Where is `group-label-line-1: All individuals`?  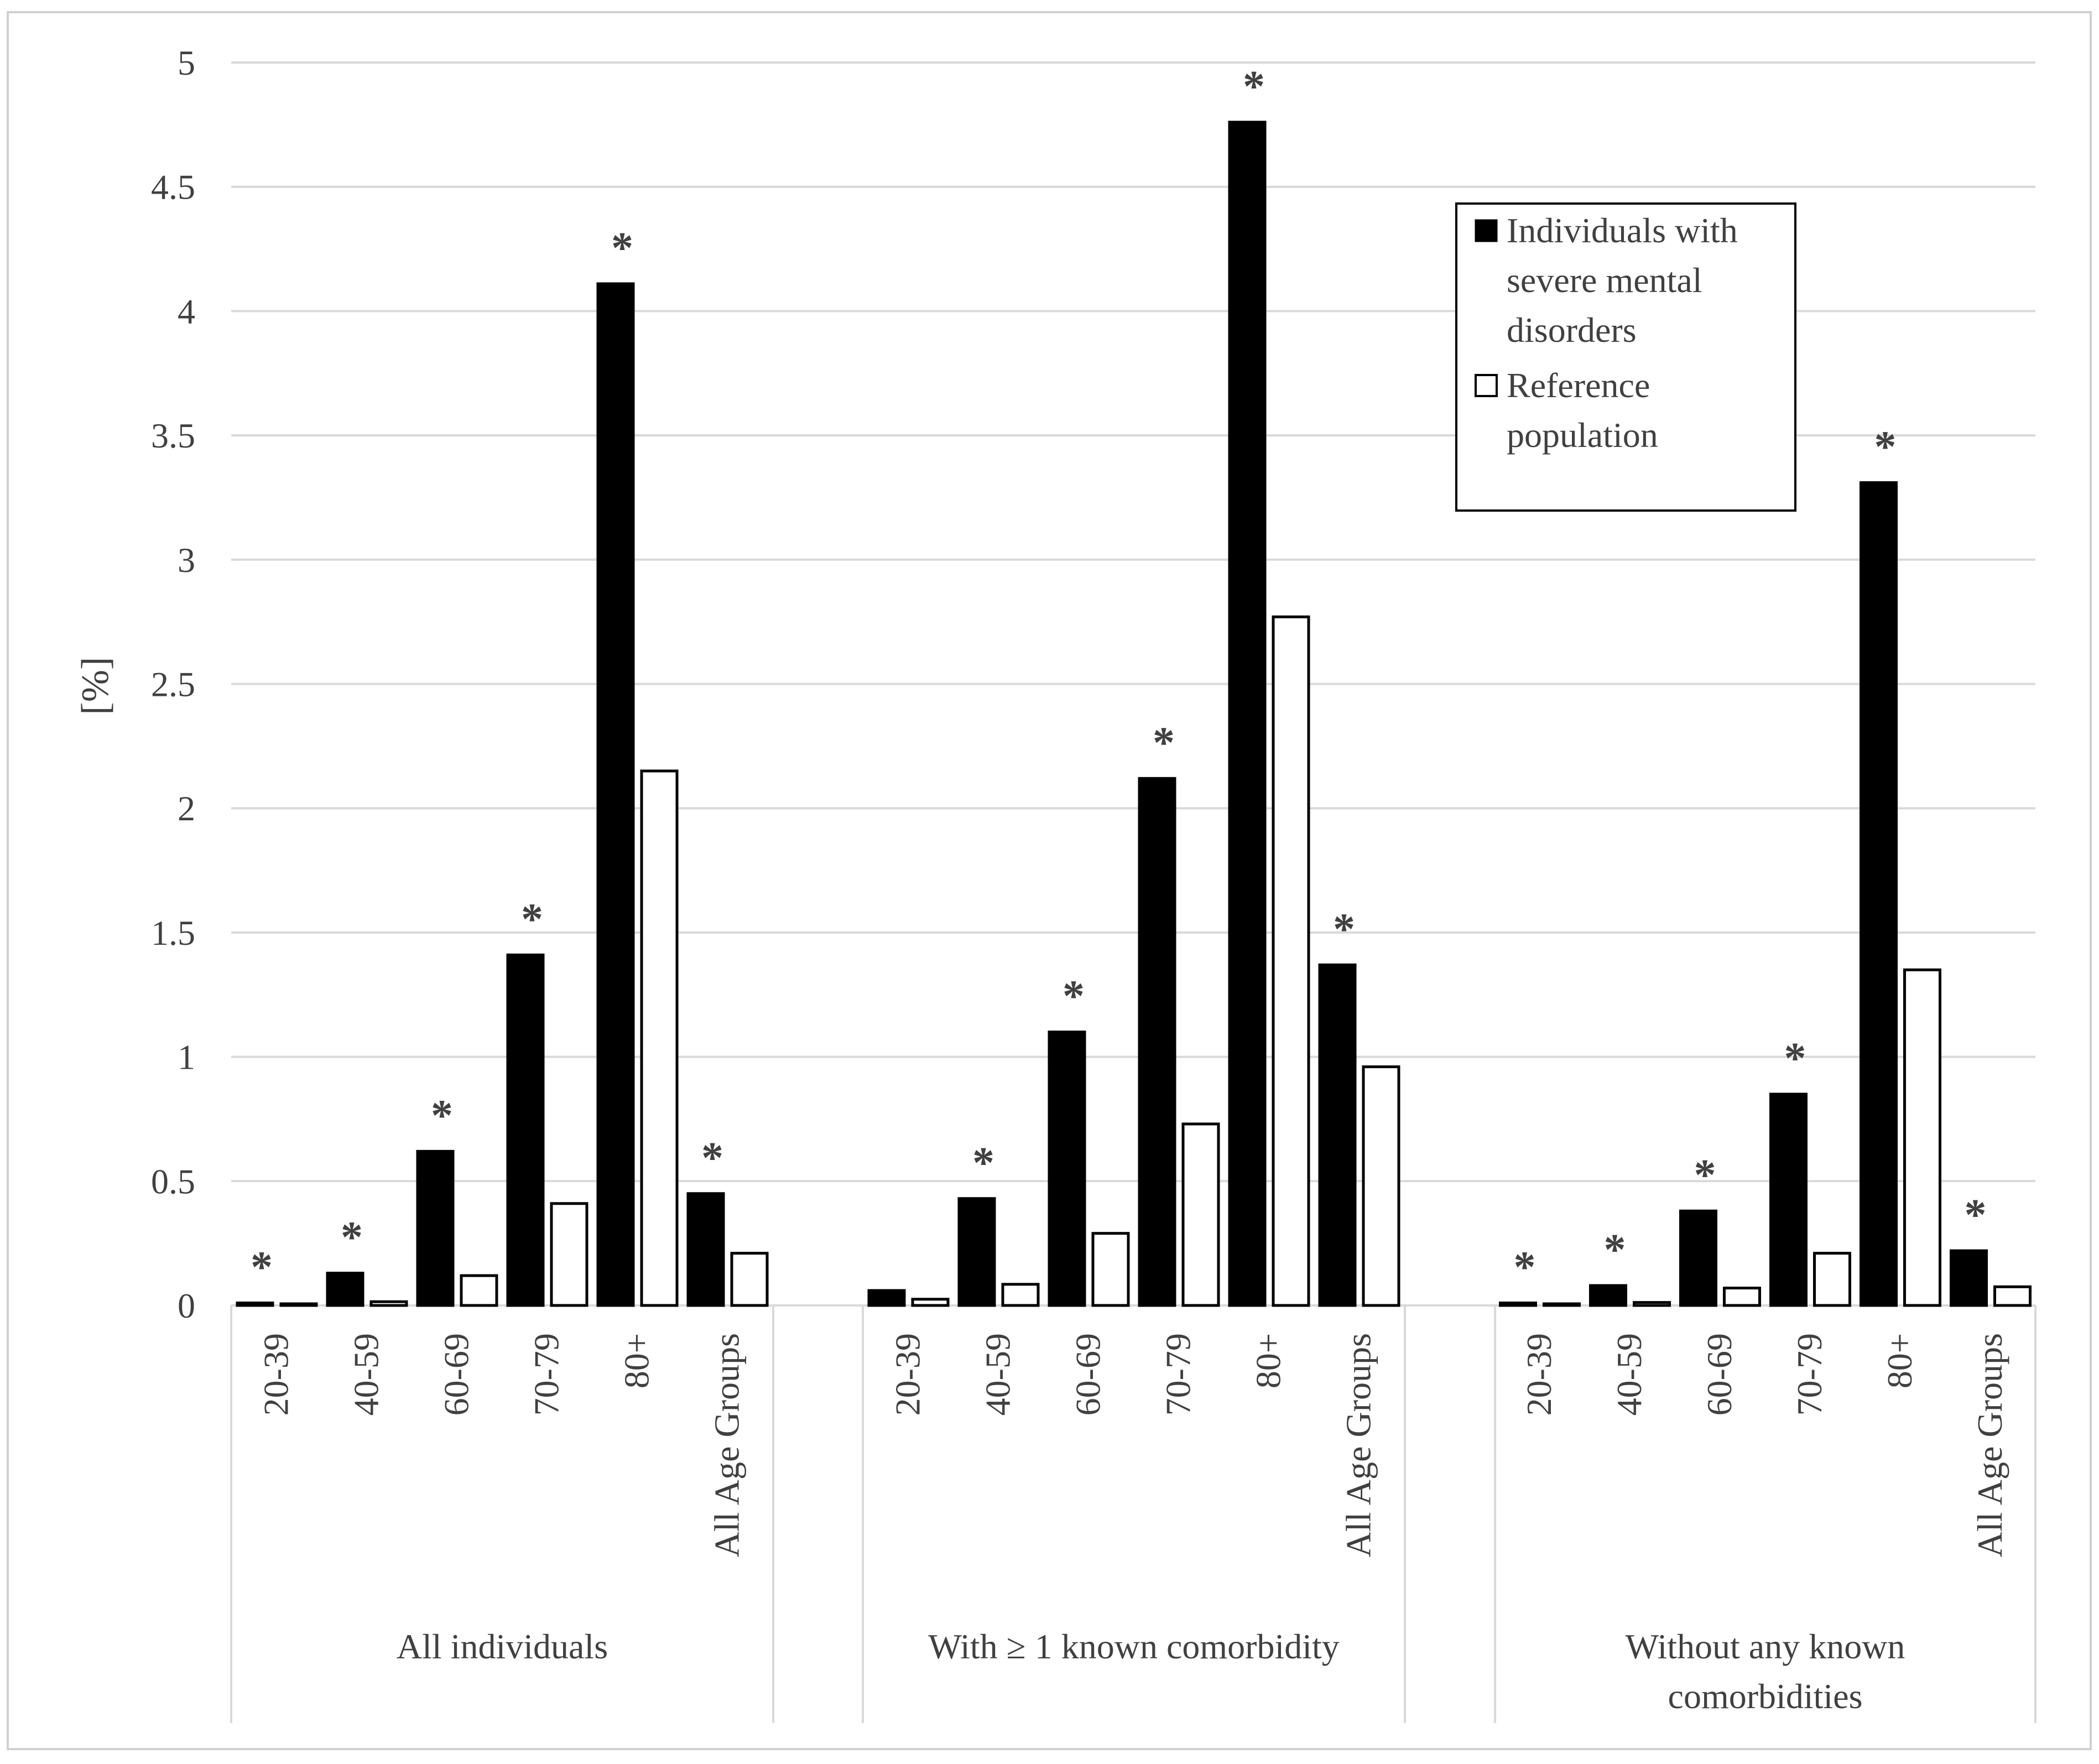 group-label-line-1: All individuals is located at coordinates (502, 1646).